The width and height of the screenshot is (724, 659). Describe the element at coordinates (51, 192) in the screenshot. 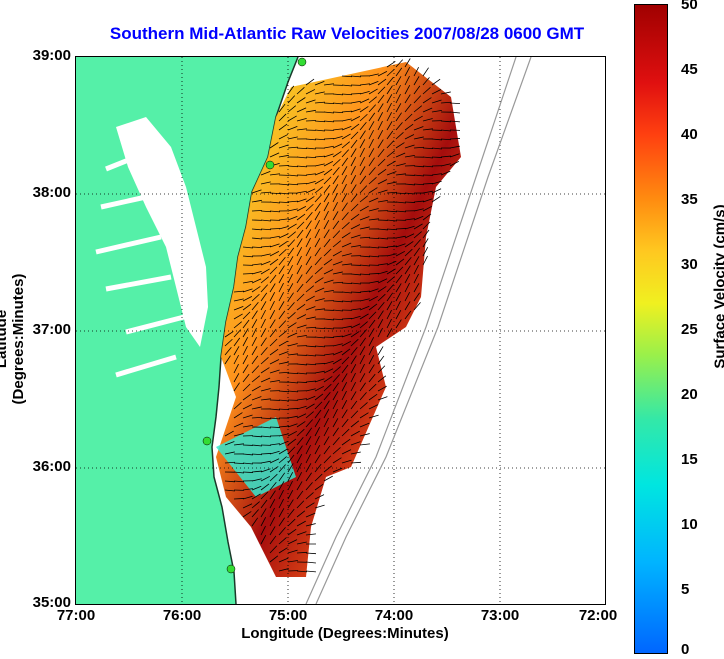

I see `y-tick-label: 38:00` at that location.